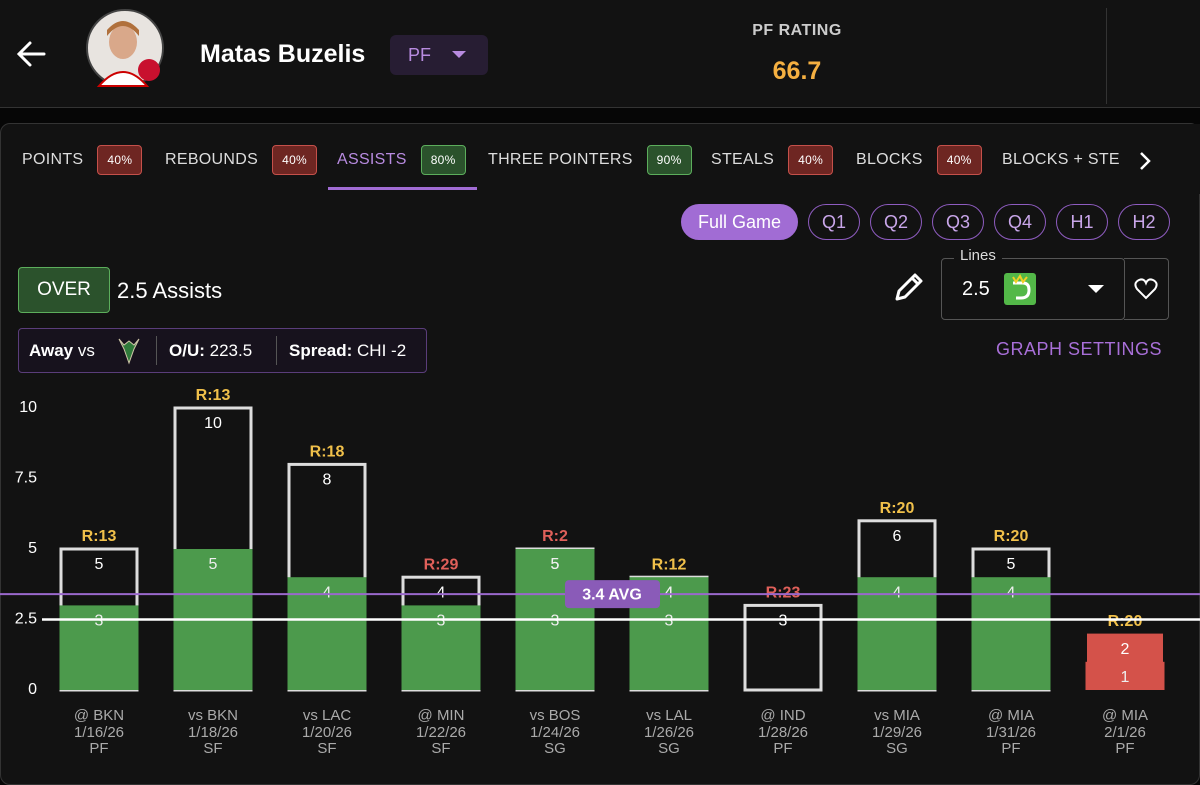  Describe the element at coordinates (897, 732) in the screenshot. I see `x-tick-date: 1/29/26` at that location.